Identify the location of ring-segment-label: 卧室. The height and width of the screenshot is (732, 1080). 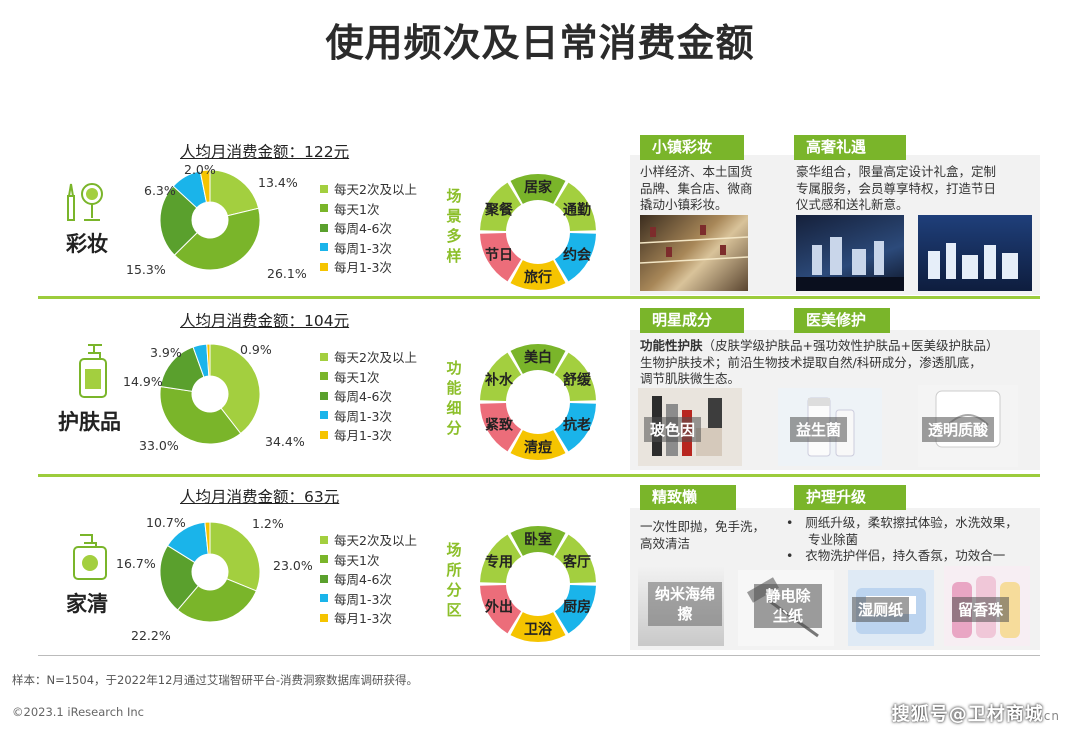
(538, 539).